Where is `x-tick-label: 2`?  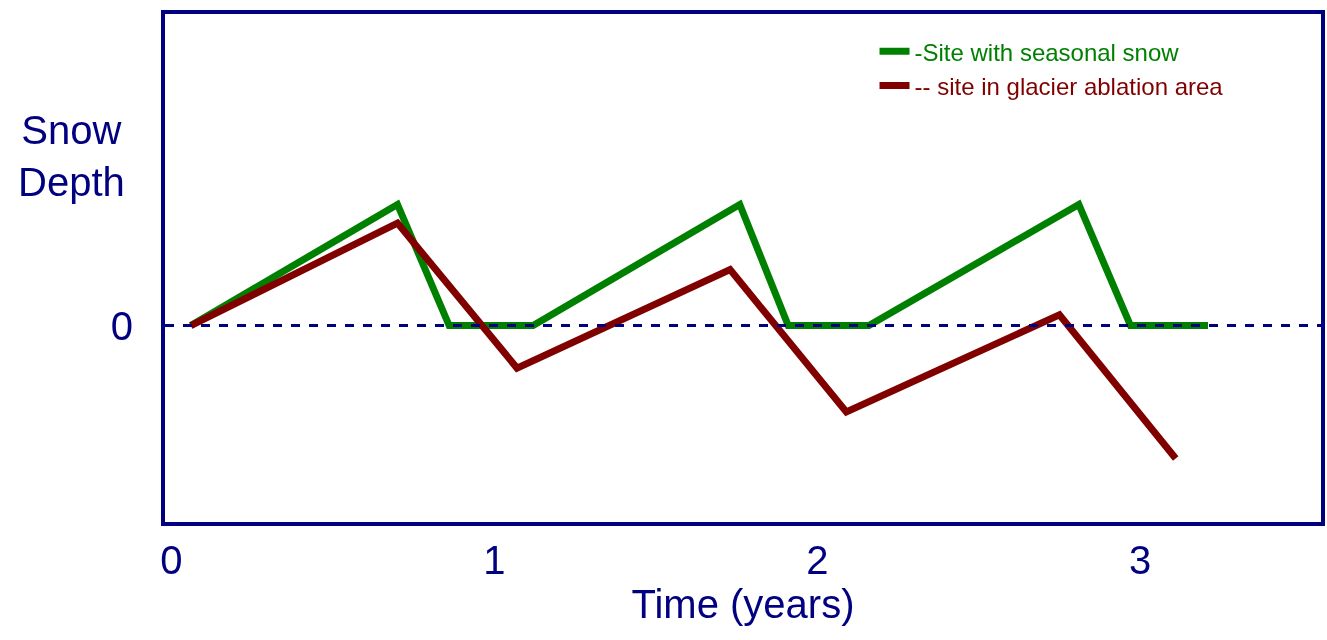 x-tick-label: 2 is located at coordinates (817, 560).